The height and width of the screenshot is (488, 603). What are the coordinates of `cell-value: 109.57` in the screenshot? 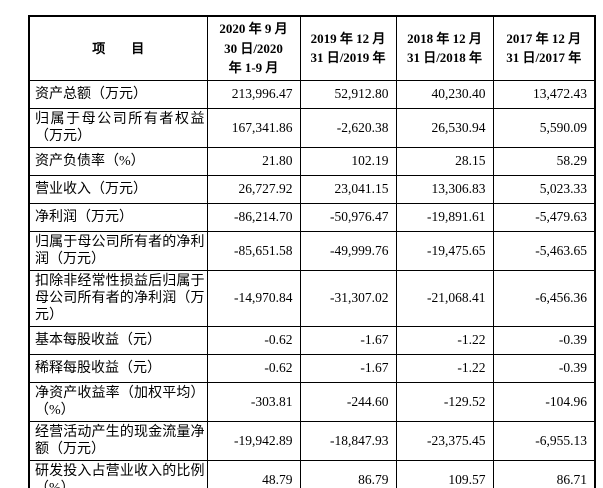 It's located at (444, 473).